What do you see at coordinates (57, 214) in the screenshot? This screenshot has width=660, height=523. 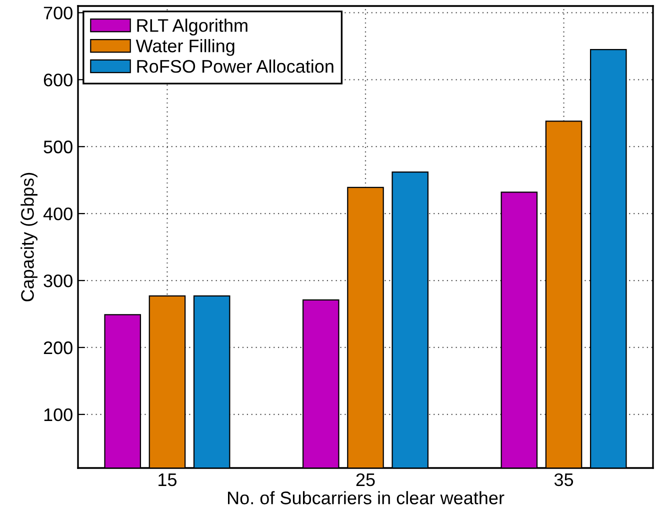 I see `y-tick-label: 400` at bounding box center [57, 214].